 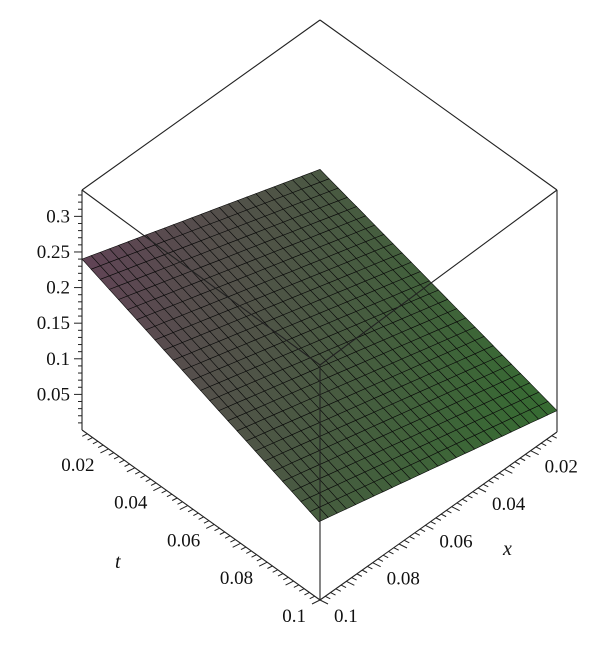 What do you see at coordinates (236, 578) in the screenshot?
I see `t-tick-label: 0.08` at bounding box center [236, 578].